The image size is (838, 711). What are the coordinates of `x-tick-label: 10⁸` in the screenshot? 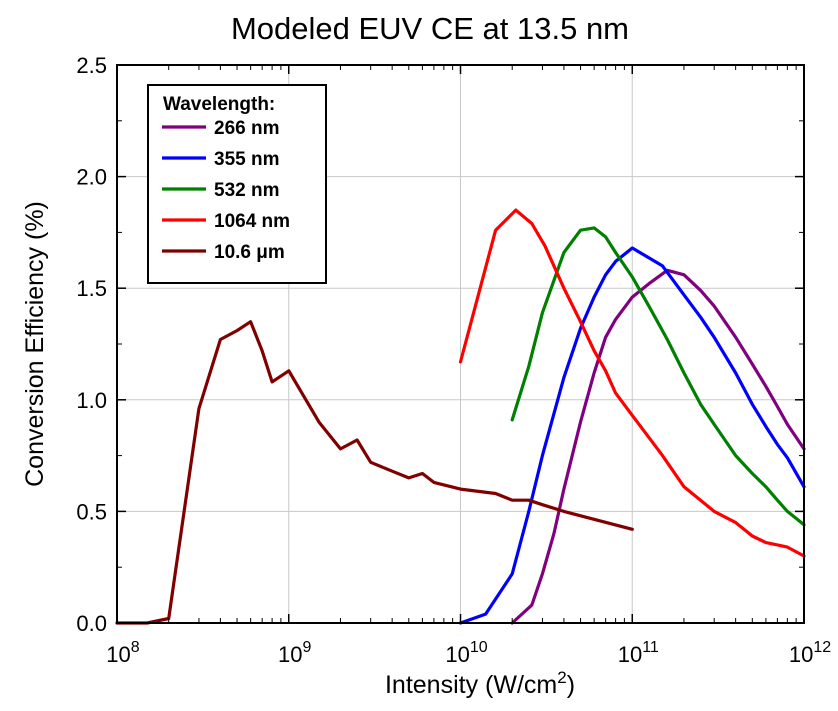 It's located at (122, 653).